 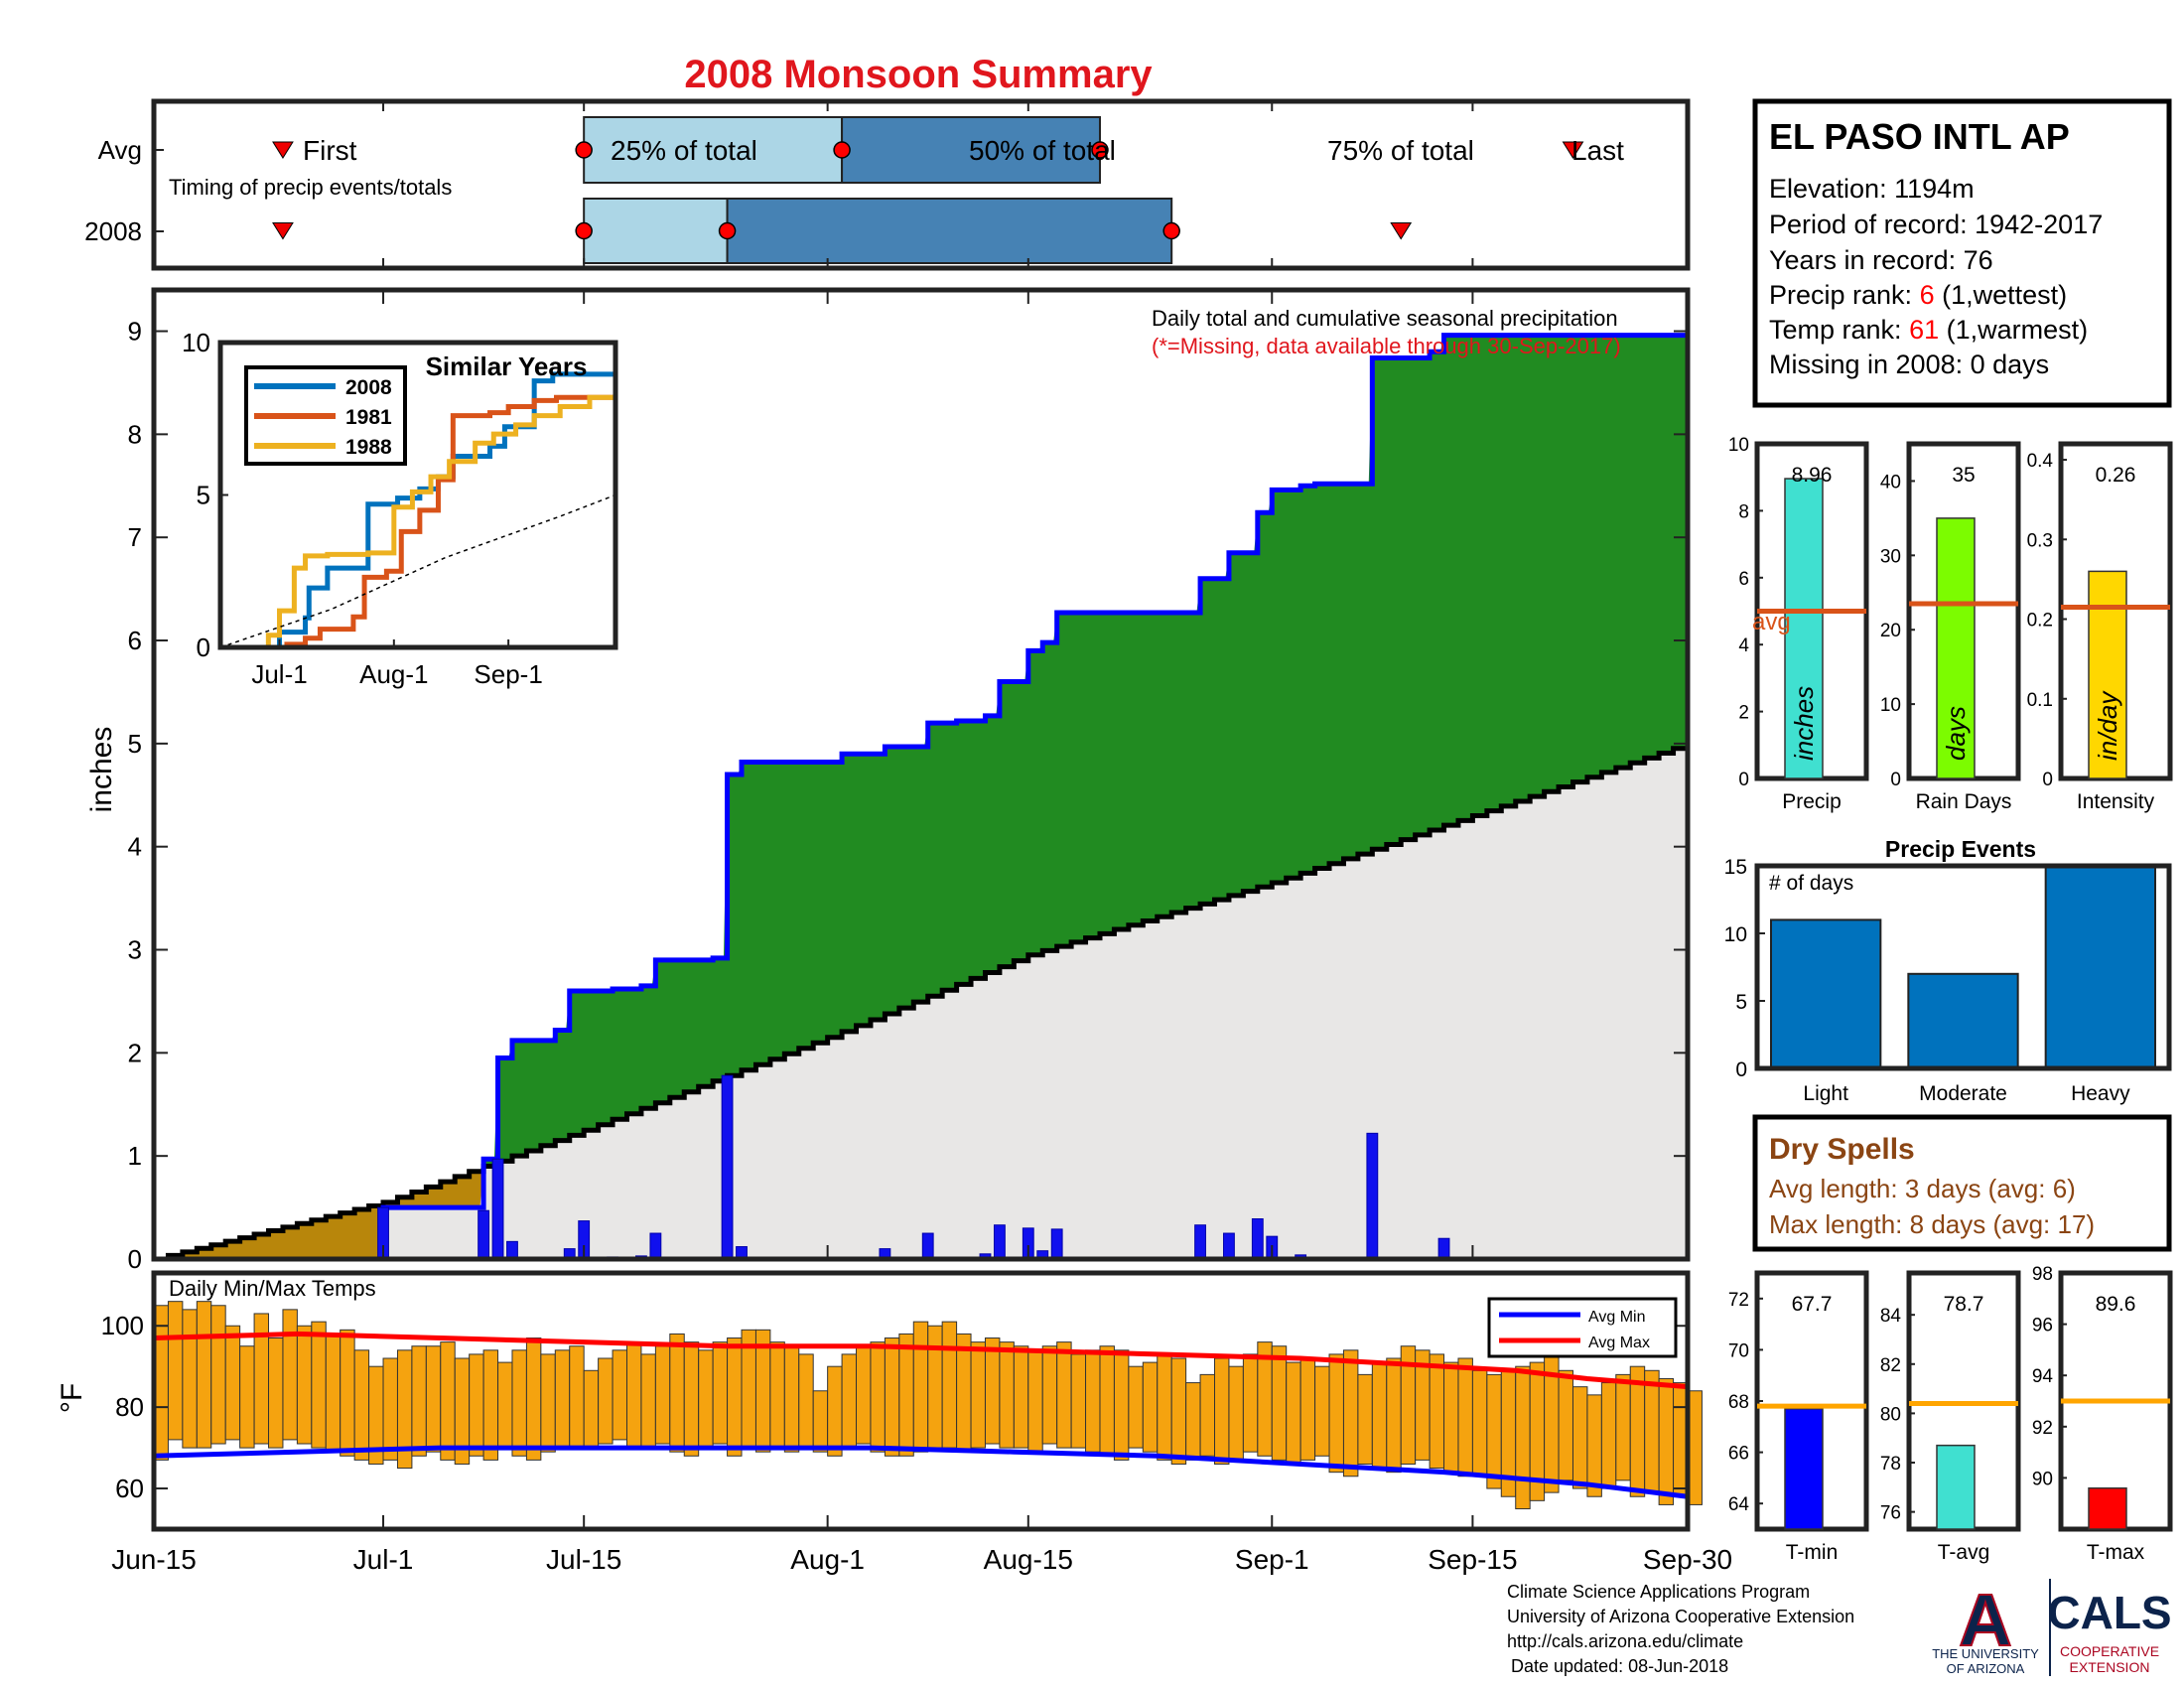 What do you see at coordinates (1617, 1317) in the screenshot?
I see `avg-min-legend-label: Avg Min` at bounding box center [1617, 1317].